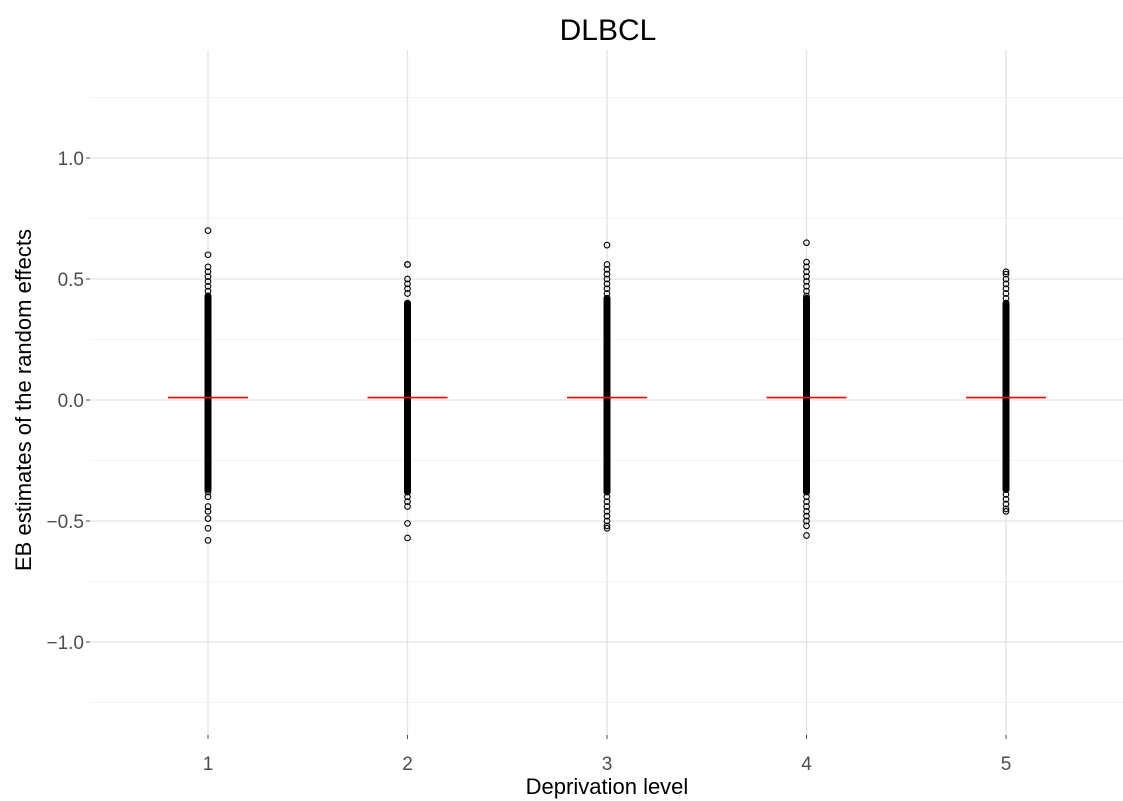 Image resolution: width=1123 pixels, height=801 pixels. Describe the element at coordinates (1006, 764) in the screenshot. I see `x-tick-label: 5` at that location.